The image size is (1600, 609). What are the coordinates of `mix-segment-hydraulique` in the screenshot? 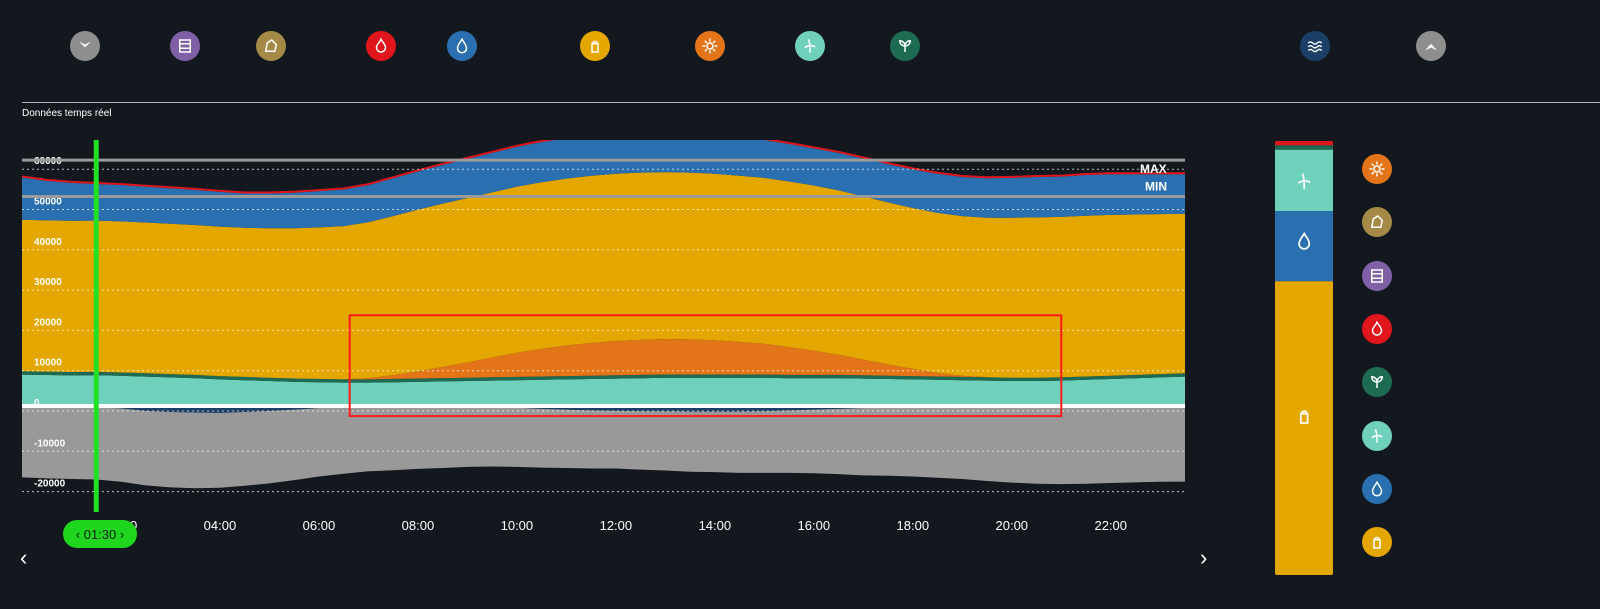 It's located at (1304, 246).